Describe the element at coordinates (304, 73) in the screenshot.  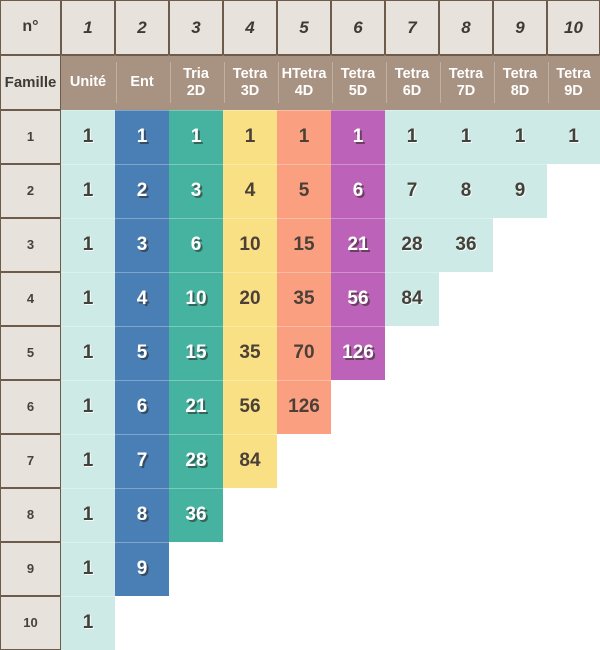
I see `family-name-line1: HTetra` at that location.